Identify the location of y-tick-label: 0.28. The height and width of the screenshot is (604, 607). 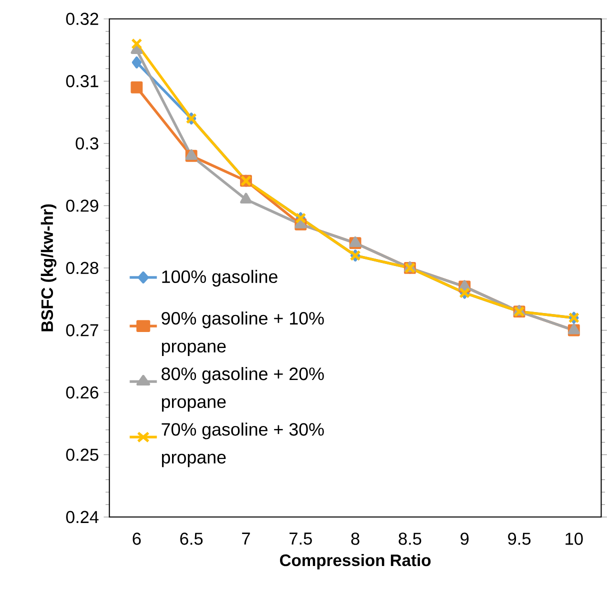
(82, 268).